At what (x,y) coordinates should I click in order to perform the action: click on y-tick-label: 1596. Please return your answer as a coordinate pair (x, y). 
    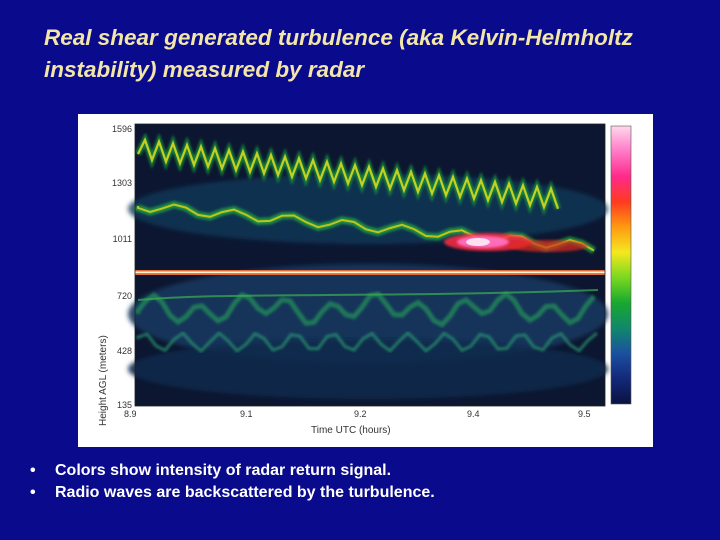
    Looking at the image, I should click on (121, 129).